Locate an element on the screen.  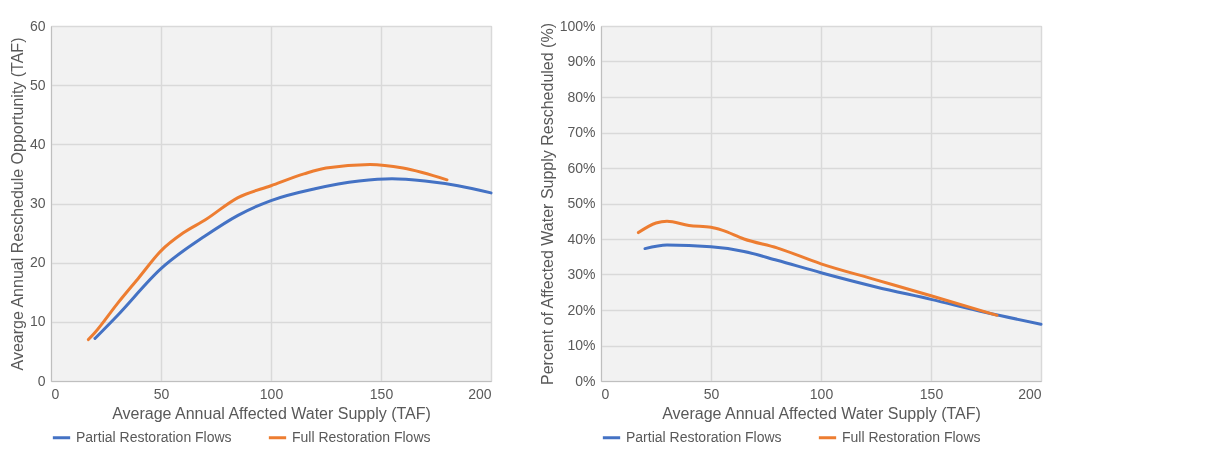
y-tick-label: 100% is located at coordinates (577, 25).